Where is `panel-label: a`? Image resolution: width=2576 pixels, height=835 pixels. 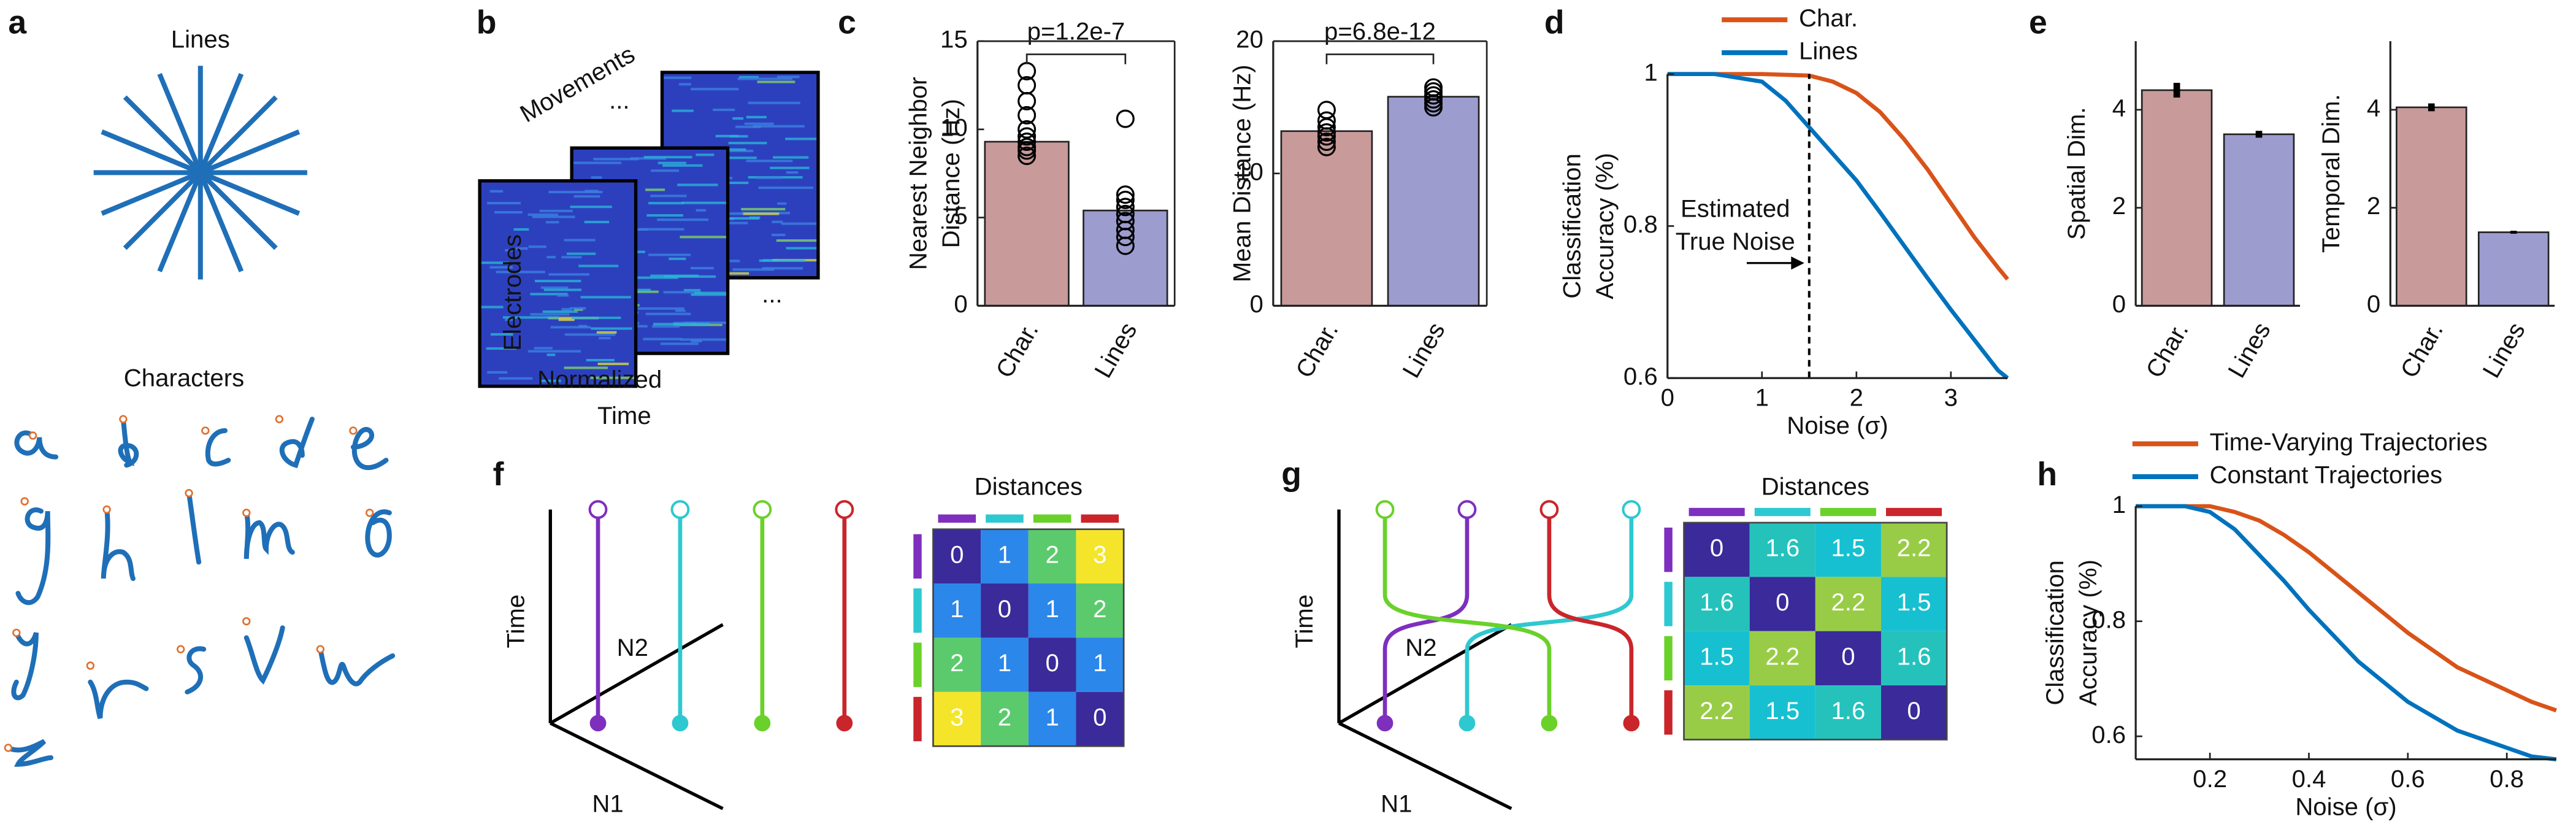
panel-label: a is located at coordinates (17, 22).